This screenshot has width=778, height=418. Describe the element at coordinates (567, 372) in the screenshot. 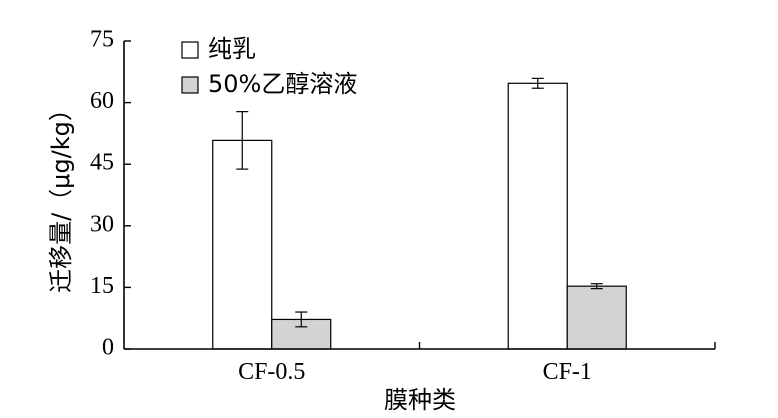

I see `x-tick-label: CF-1` at that location.